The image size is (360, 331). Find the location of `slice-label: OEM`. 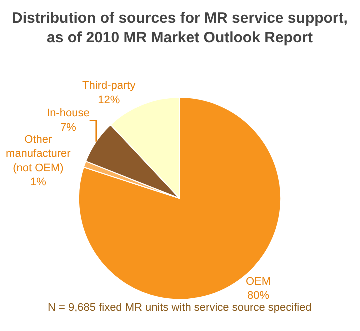

slice-label: OEM is located at coordinates (259, 282).